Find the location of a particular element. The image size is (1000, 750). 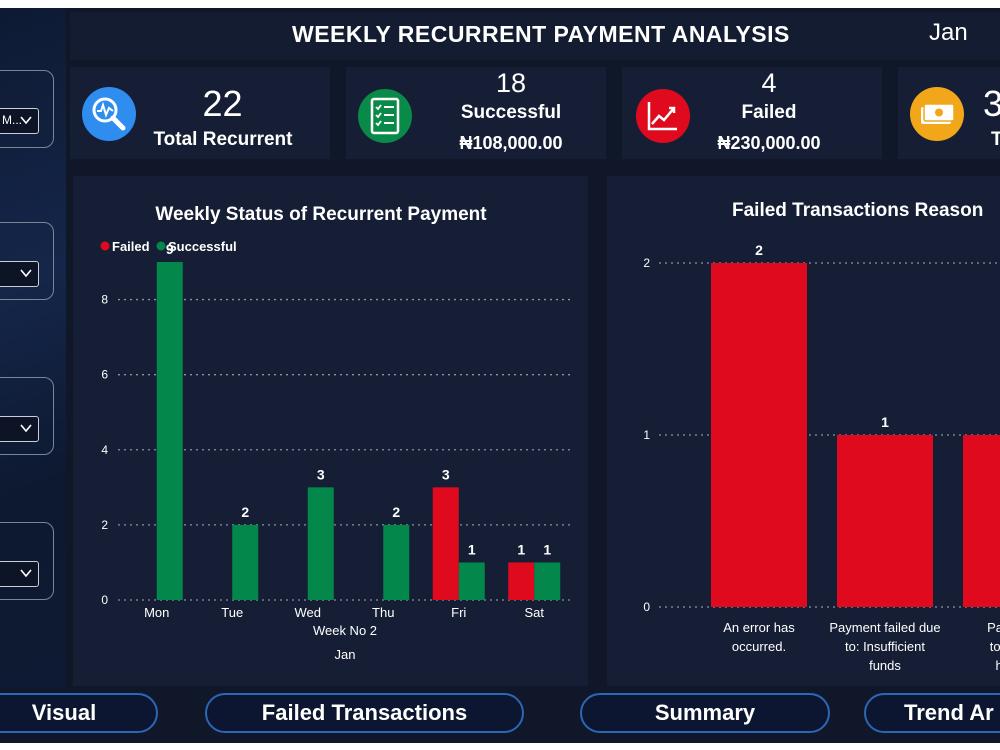

reasons-x-tick-label: occurred. is located at coordinates (759, 646).